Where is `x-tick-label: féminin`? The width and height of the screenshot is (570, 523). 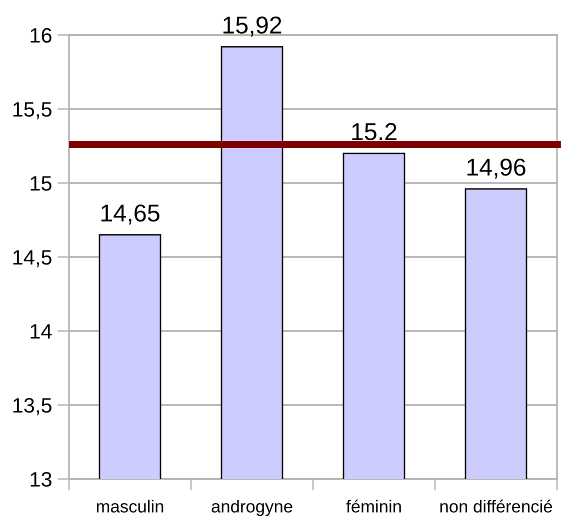 x-tick-label: féminin is located at coordinates (373, 506).